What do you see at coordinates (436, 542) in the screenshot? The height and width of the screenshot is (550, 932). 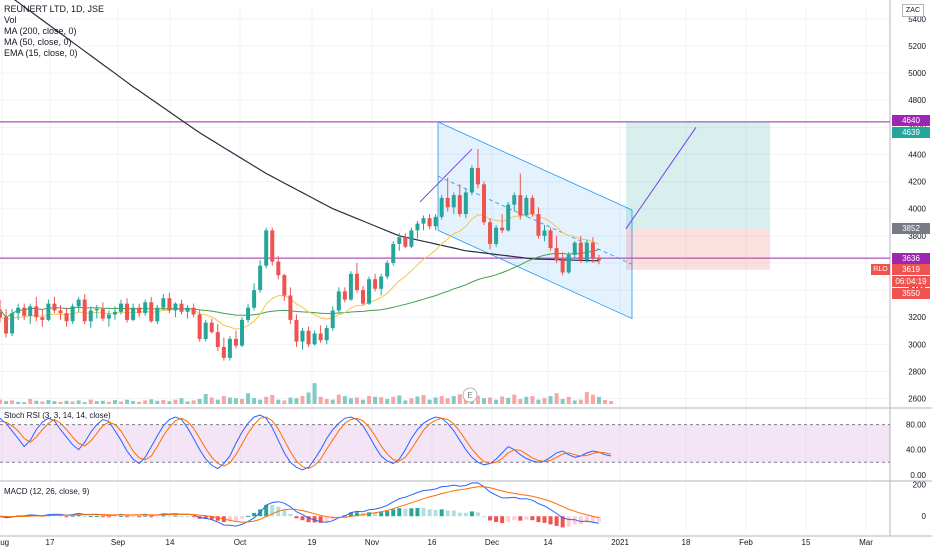 I see `x-axis-labels: Aug17Sep14Oct19Nov16Dec14202118Feb15Mar` at bounding box center [436, 542].